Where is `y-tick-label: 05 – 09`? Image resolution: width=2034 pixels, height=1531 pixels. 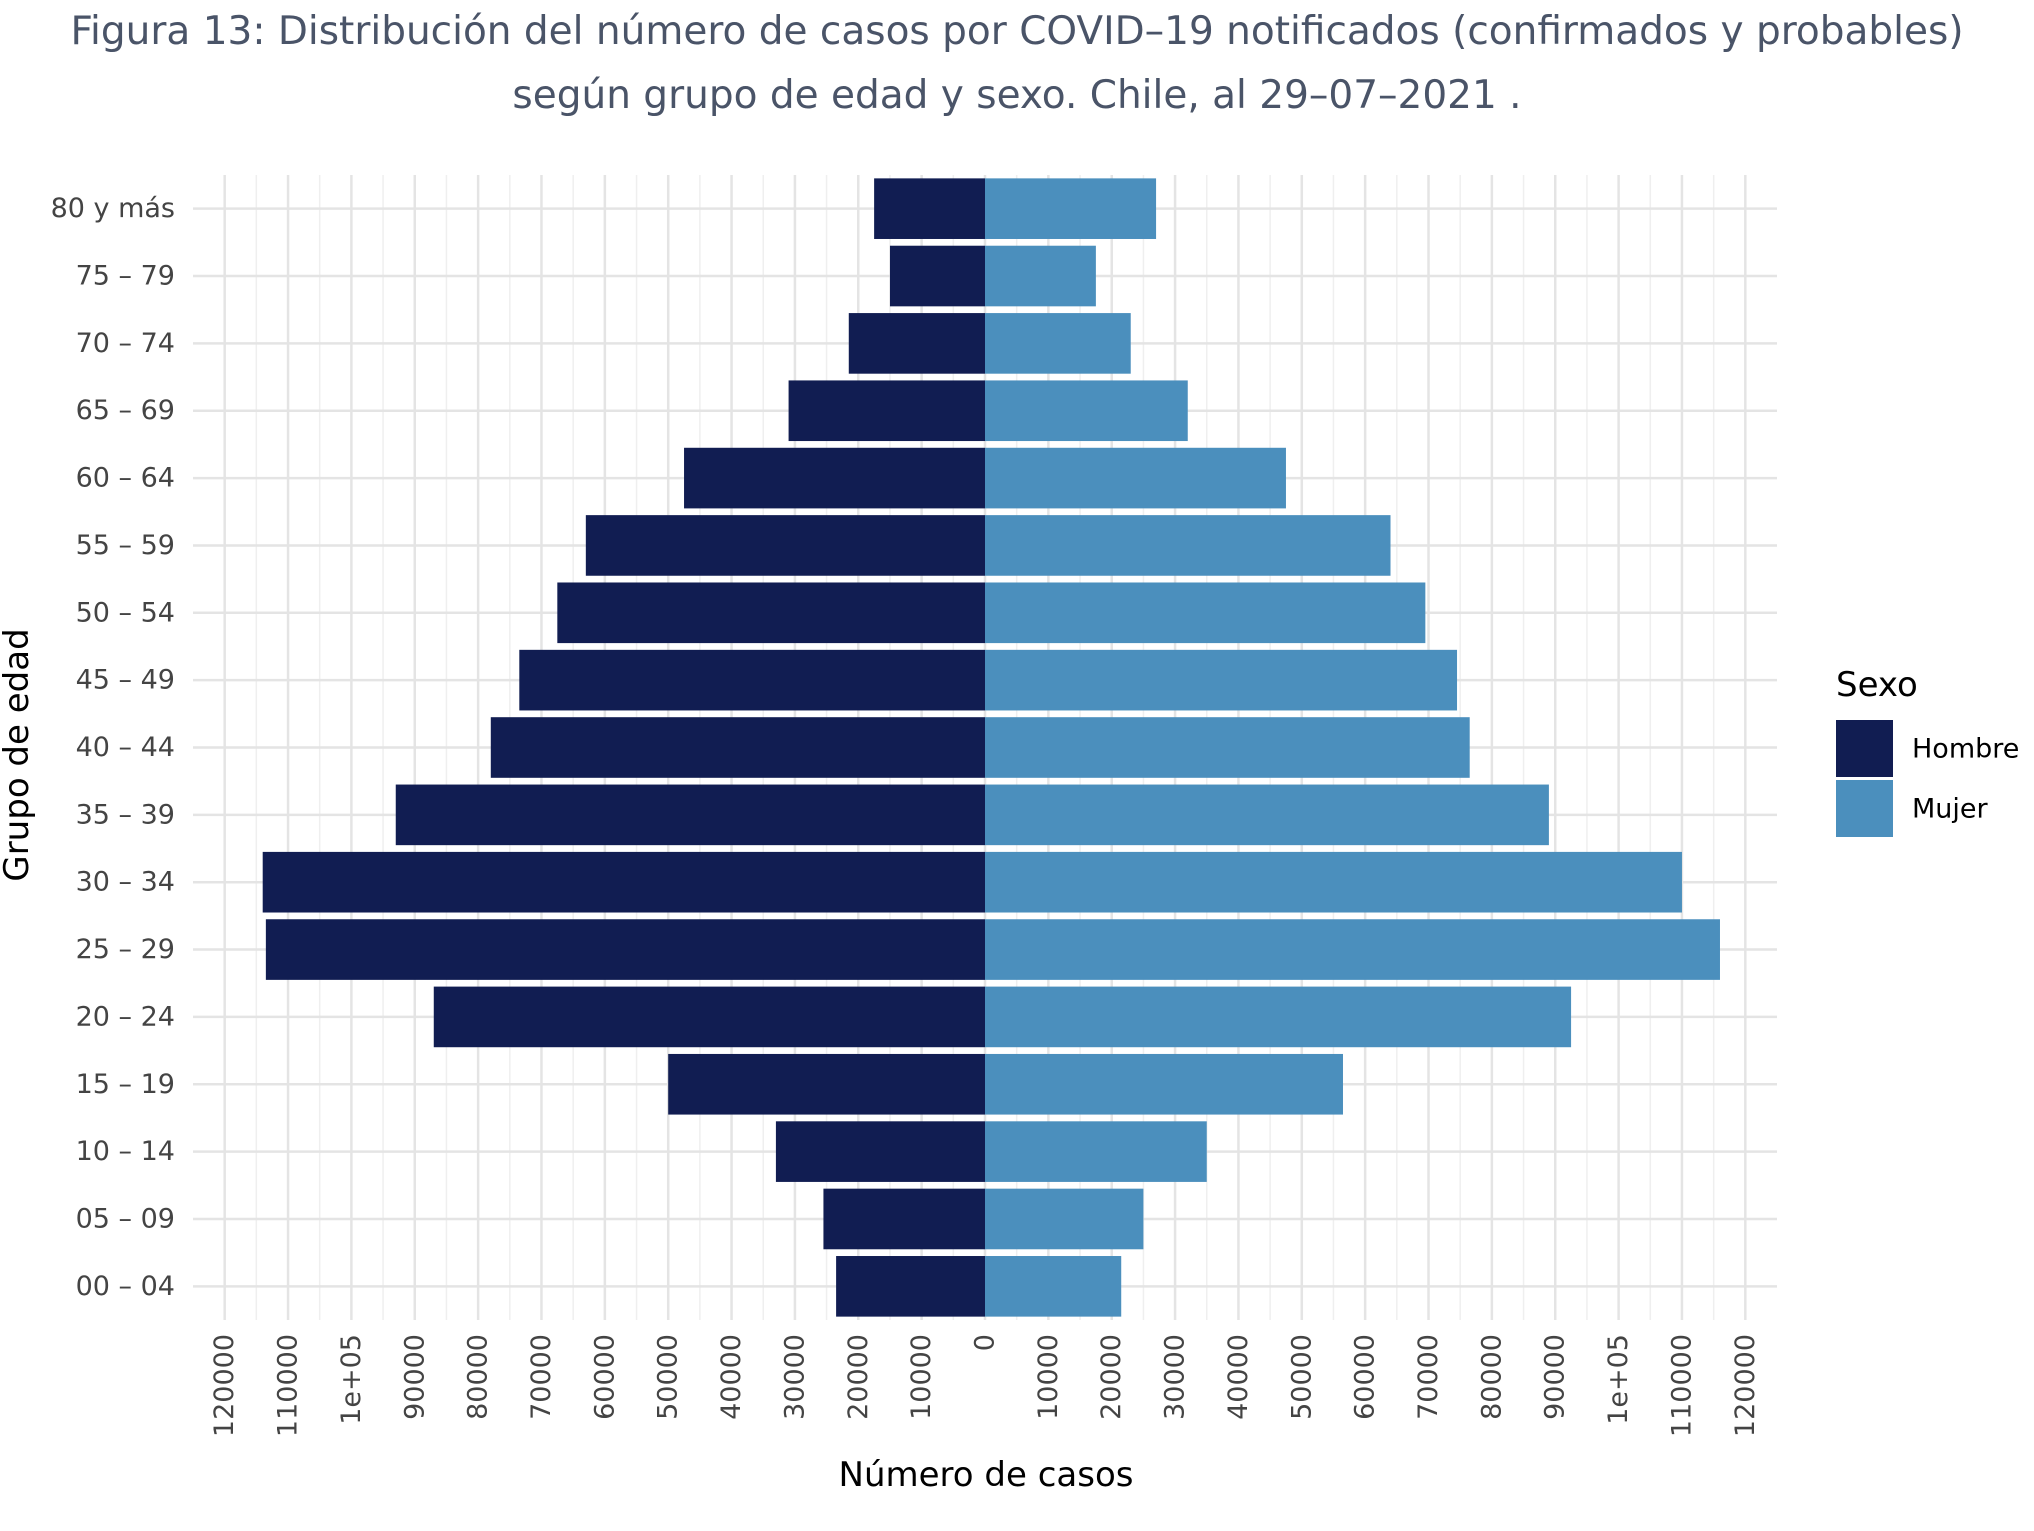 y-tick-label: 05 – 09 is located at coordinates (125, 1218).